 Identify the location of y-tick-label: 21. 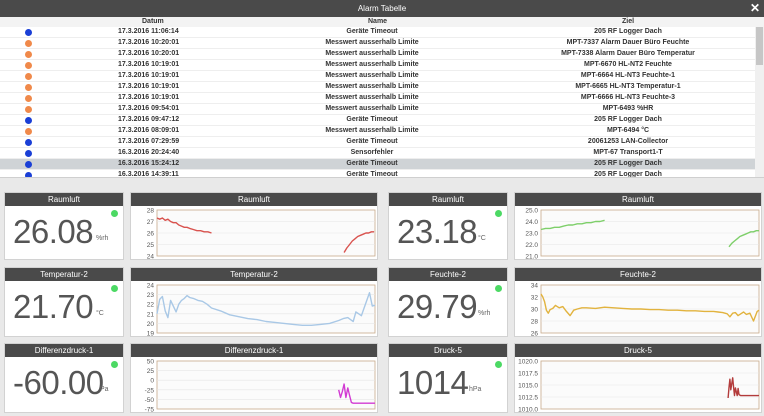
(151, 314).